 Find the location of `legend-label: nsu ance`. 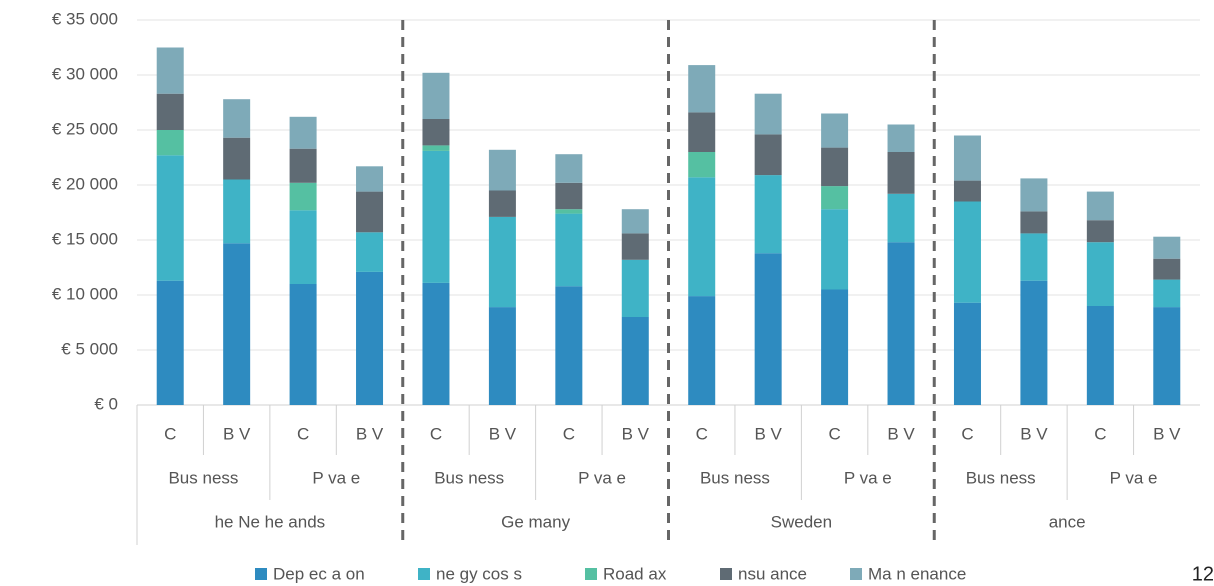

legend-label: nsu ance is located at coordinates (772, 573).